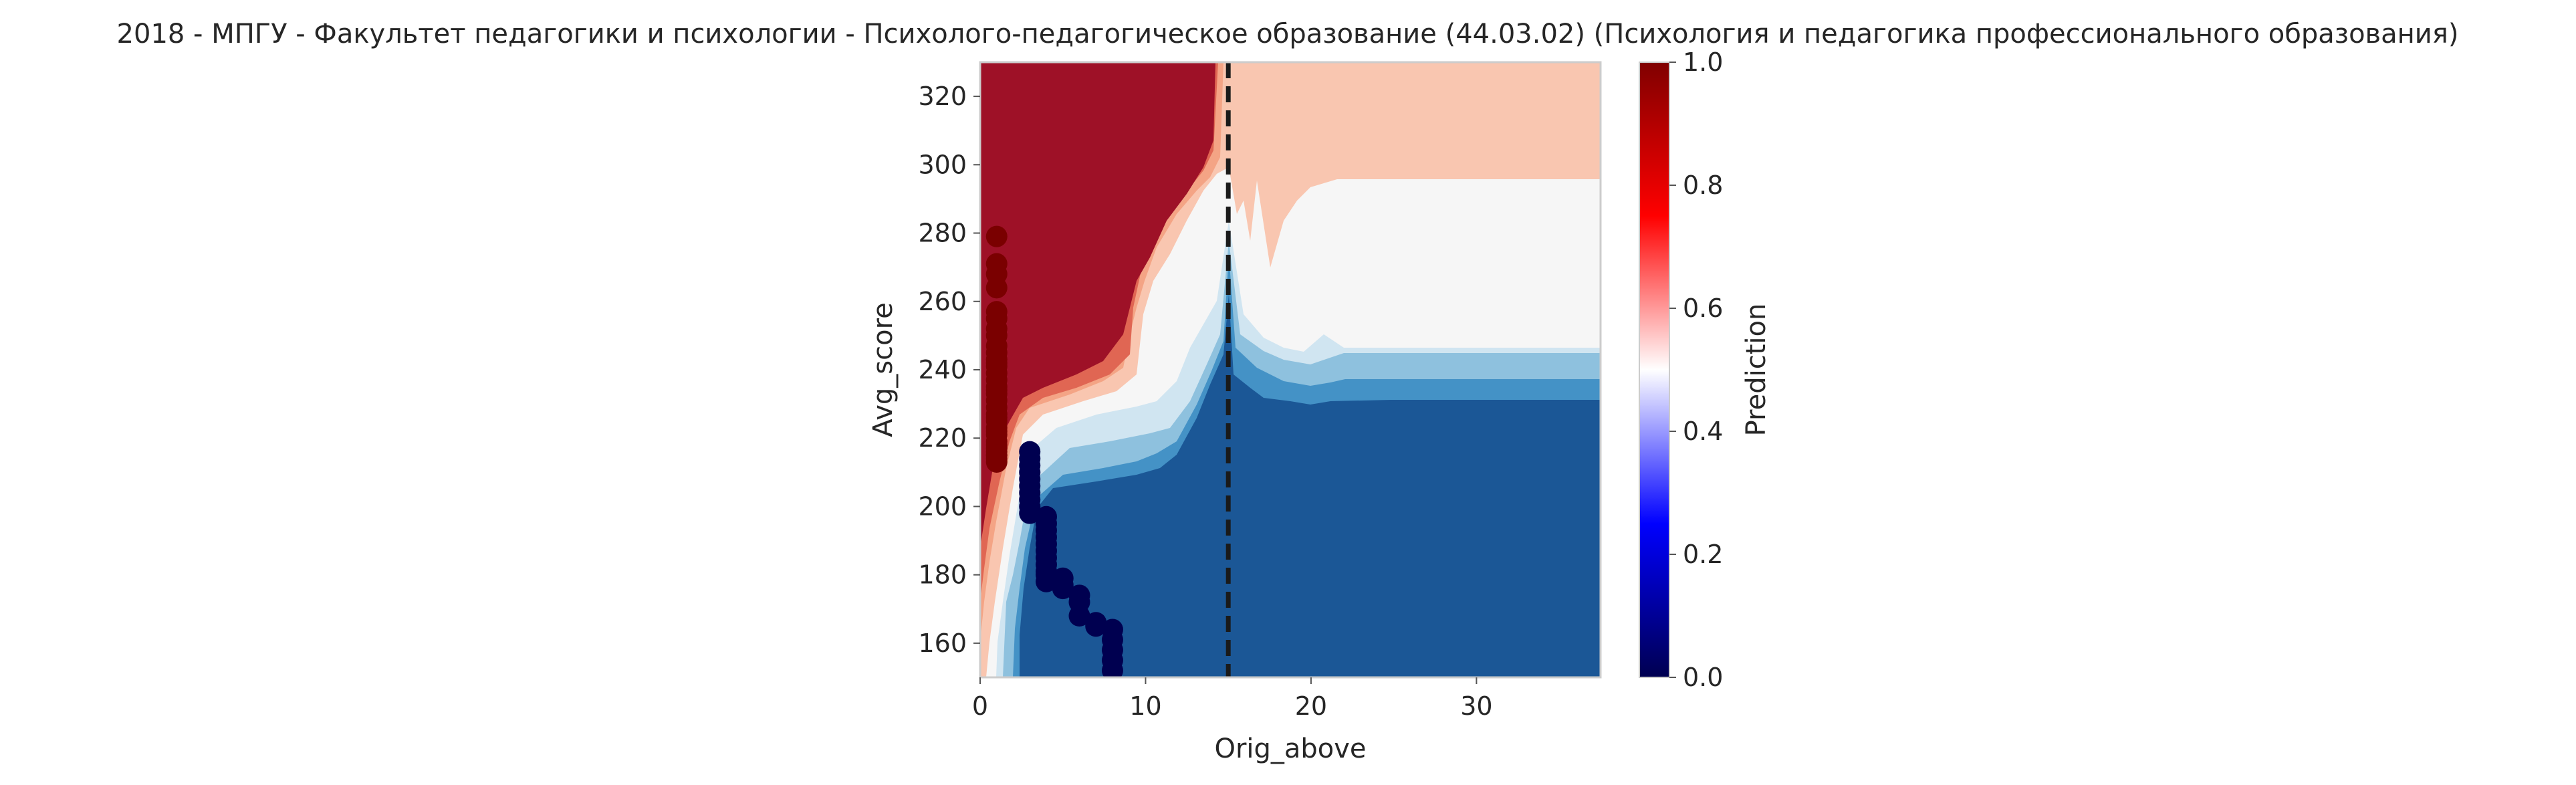  I want to click on colorbar-ticks: 0.0 0.2 0.4 0.6 0.8 1.0, so click(1696, 369).